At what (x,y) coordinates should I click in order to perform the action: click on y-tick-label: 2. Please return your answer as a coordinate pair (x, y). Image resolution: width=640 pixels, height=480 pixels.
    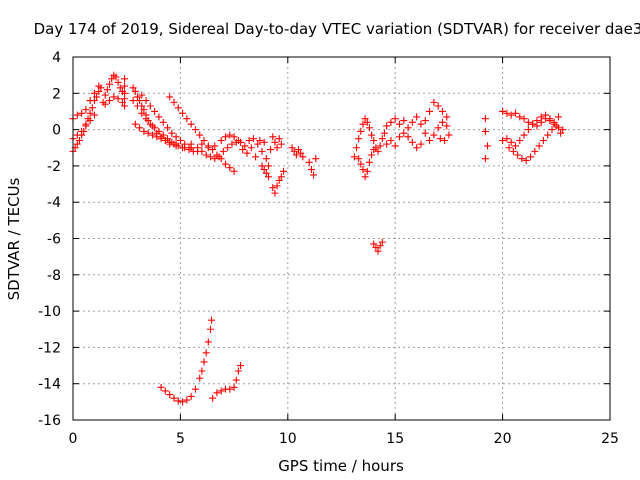
    Looking at the image, I should click on (56, 94).